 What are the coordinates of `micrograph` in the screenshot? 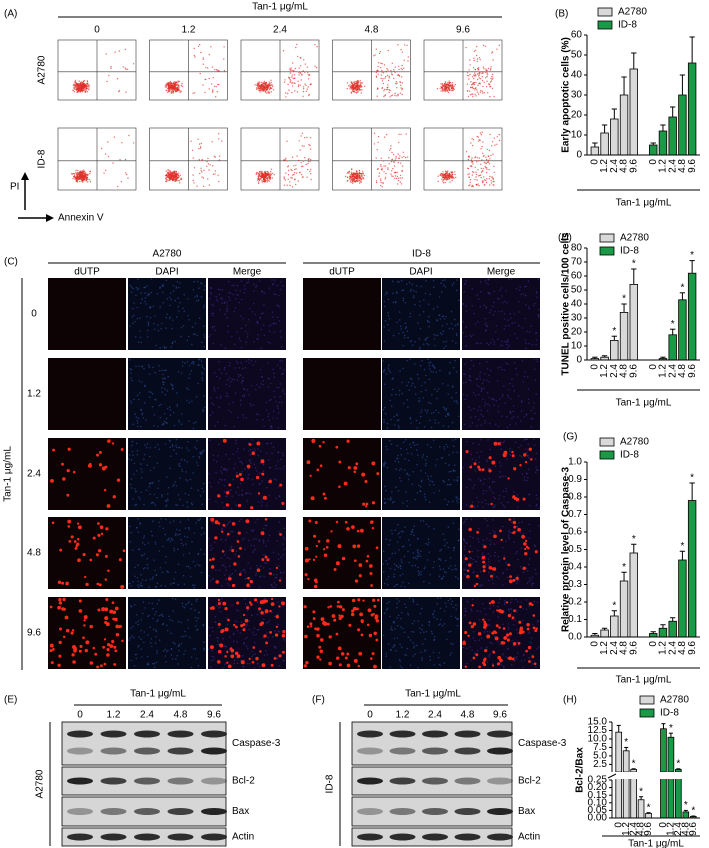 It's located at (167, 633).